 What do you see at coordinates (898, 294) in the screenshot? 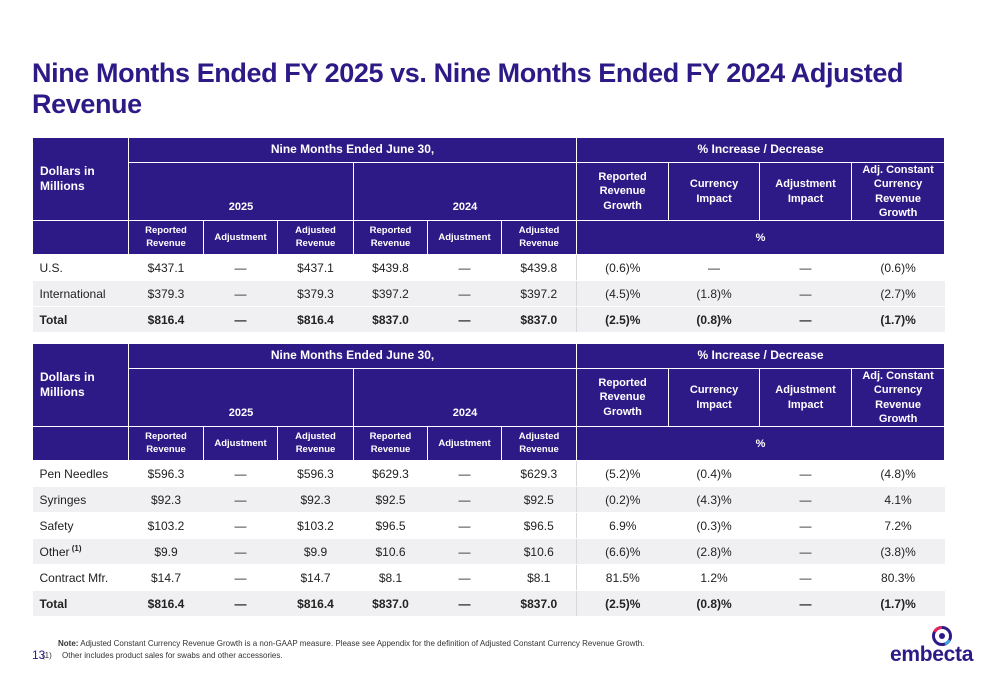
I see `table-cell: (2.7)%` at bounding box center [898, 294].